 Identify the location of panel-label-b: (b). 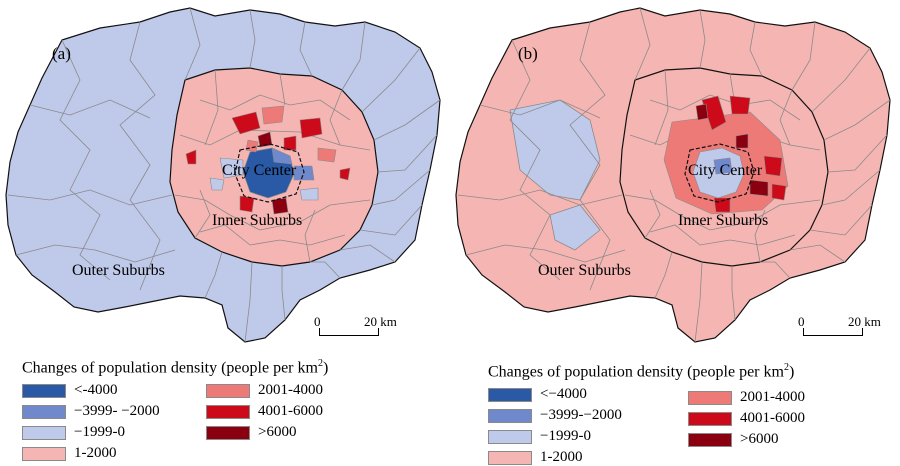
(528, 53).